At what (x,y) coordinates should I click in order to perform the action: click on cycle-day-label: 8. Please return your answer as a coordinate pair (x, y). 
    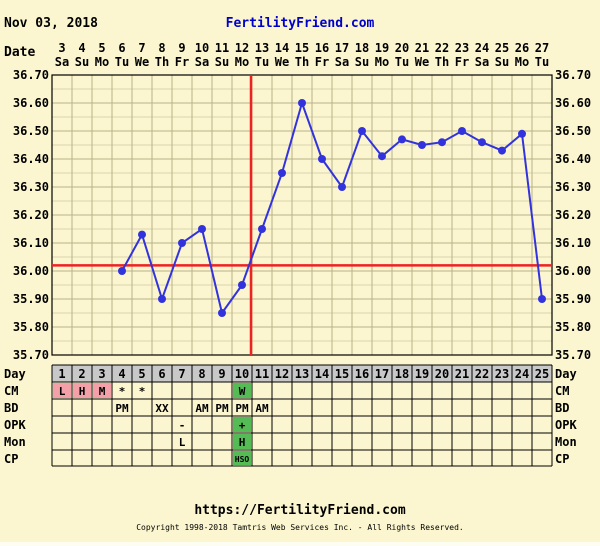
    Looking at the image, I should click on (201, 374).